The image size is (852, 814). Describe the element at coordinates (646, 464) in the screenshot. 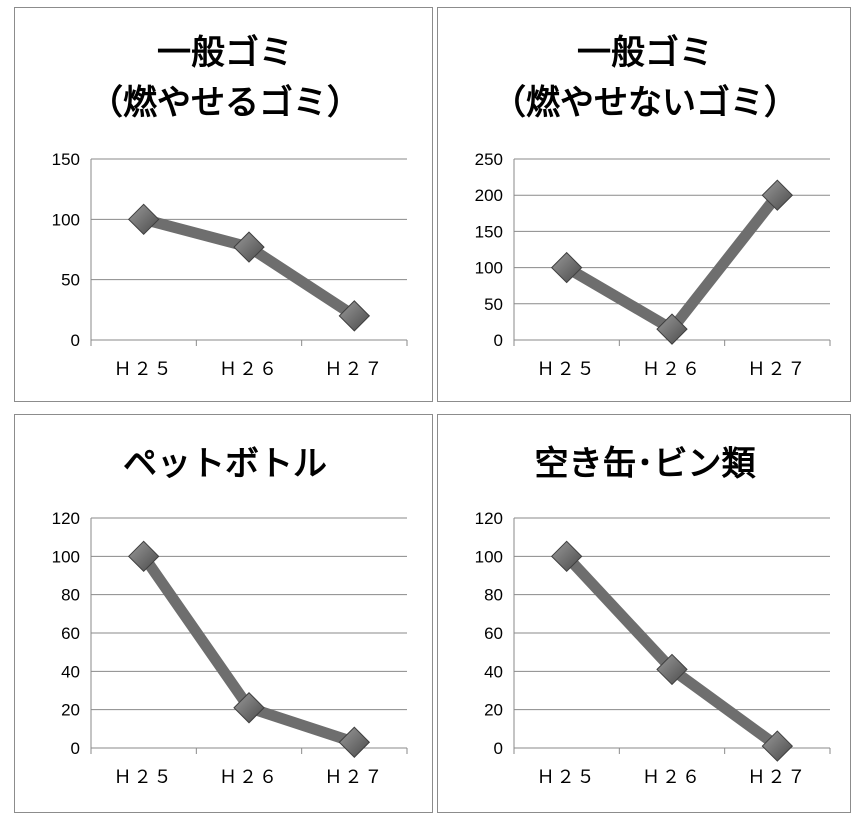

I see `chart-title-line-1: 空き缶･ビン類` at that location.